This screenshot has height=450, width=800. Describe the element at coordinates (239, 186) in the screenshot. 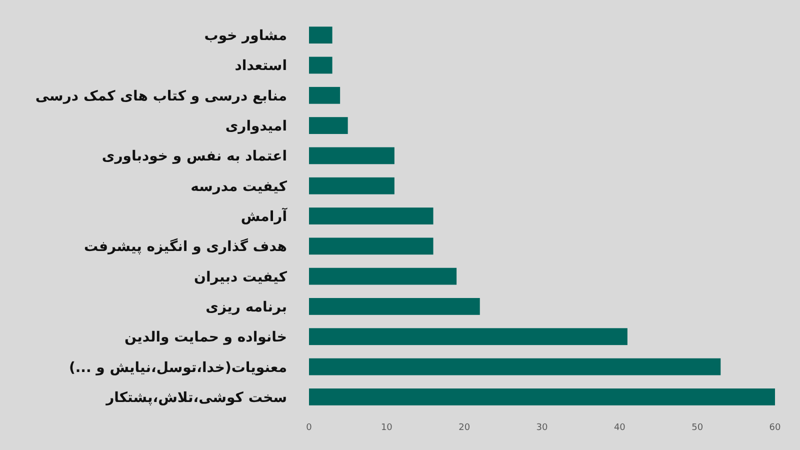

I see `y-tick-label: کیفیت مدرسه` at that location.